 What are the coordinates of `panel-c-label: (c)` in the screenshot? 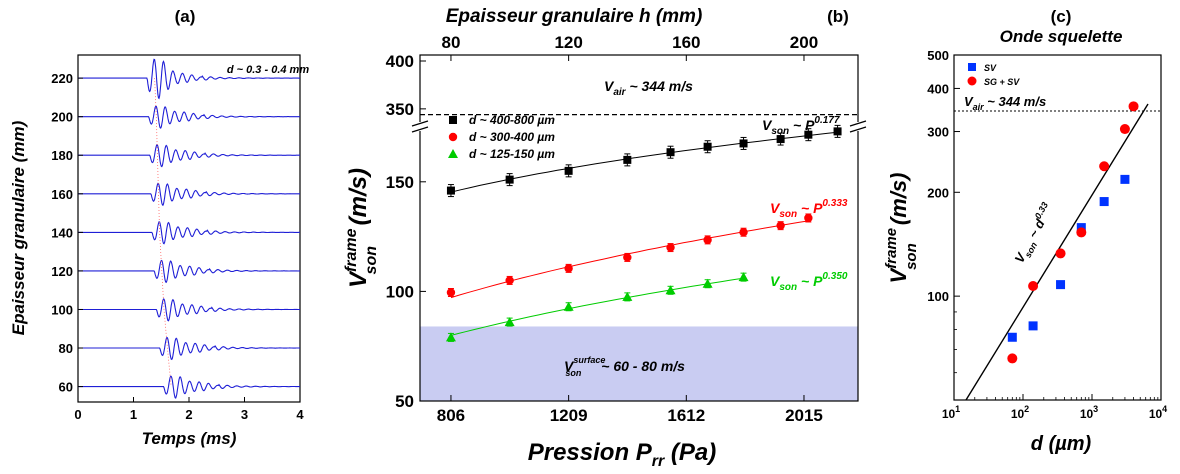 It's located at (1061, 16).